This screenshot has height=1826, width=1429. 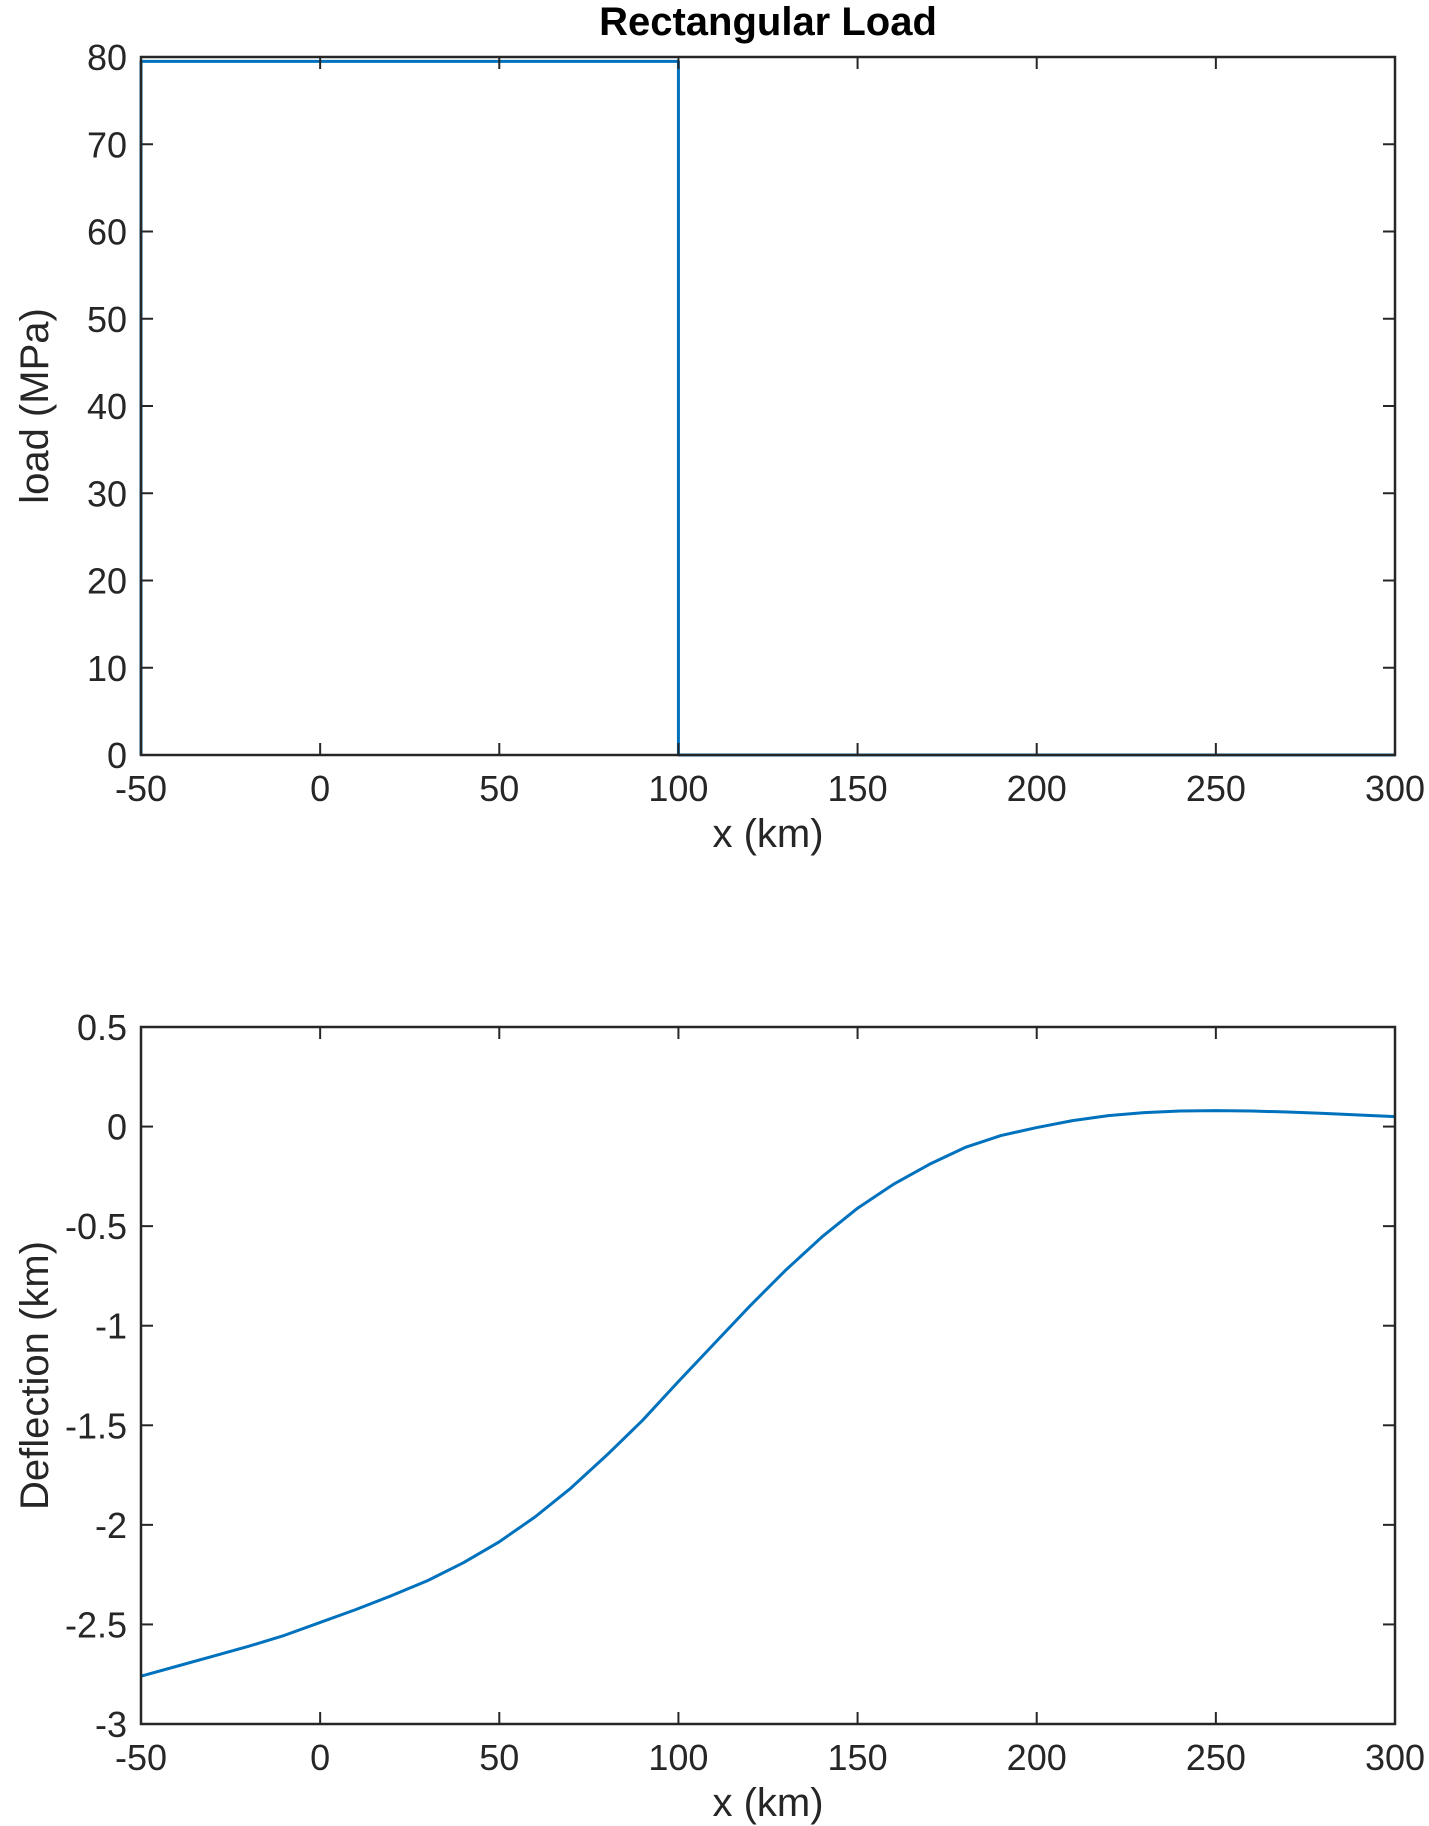 I want to click on deflection-y-tick-label: -2, so click(x=111, y=1525).